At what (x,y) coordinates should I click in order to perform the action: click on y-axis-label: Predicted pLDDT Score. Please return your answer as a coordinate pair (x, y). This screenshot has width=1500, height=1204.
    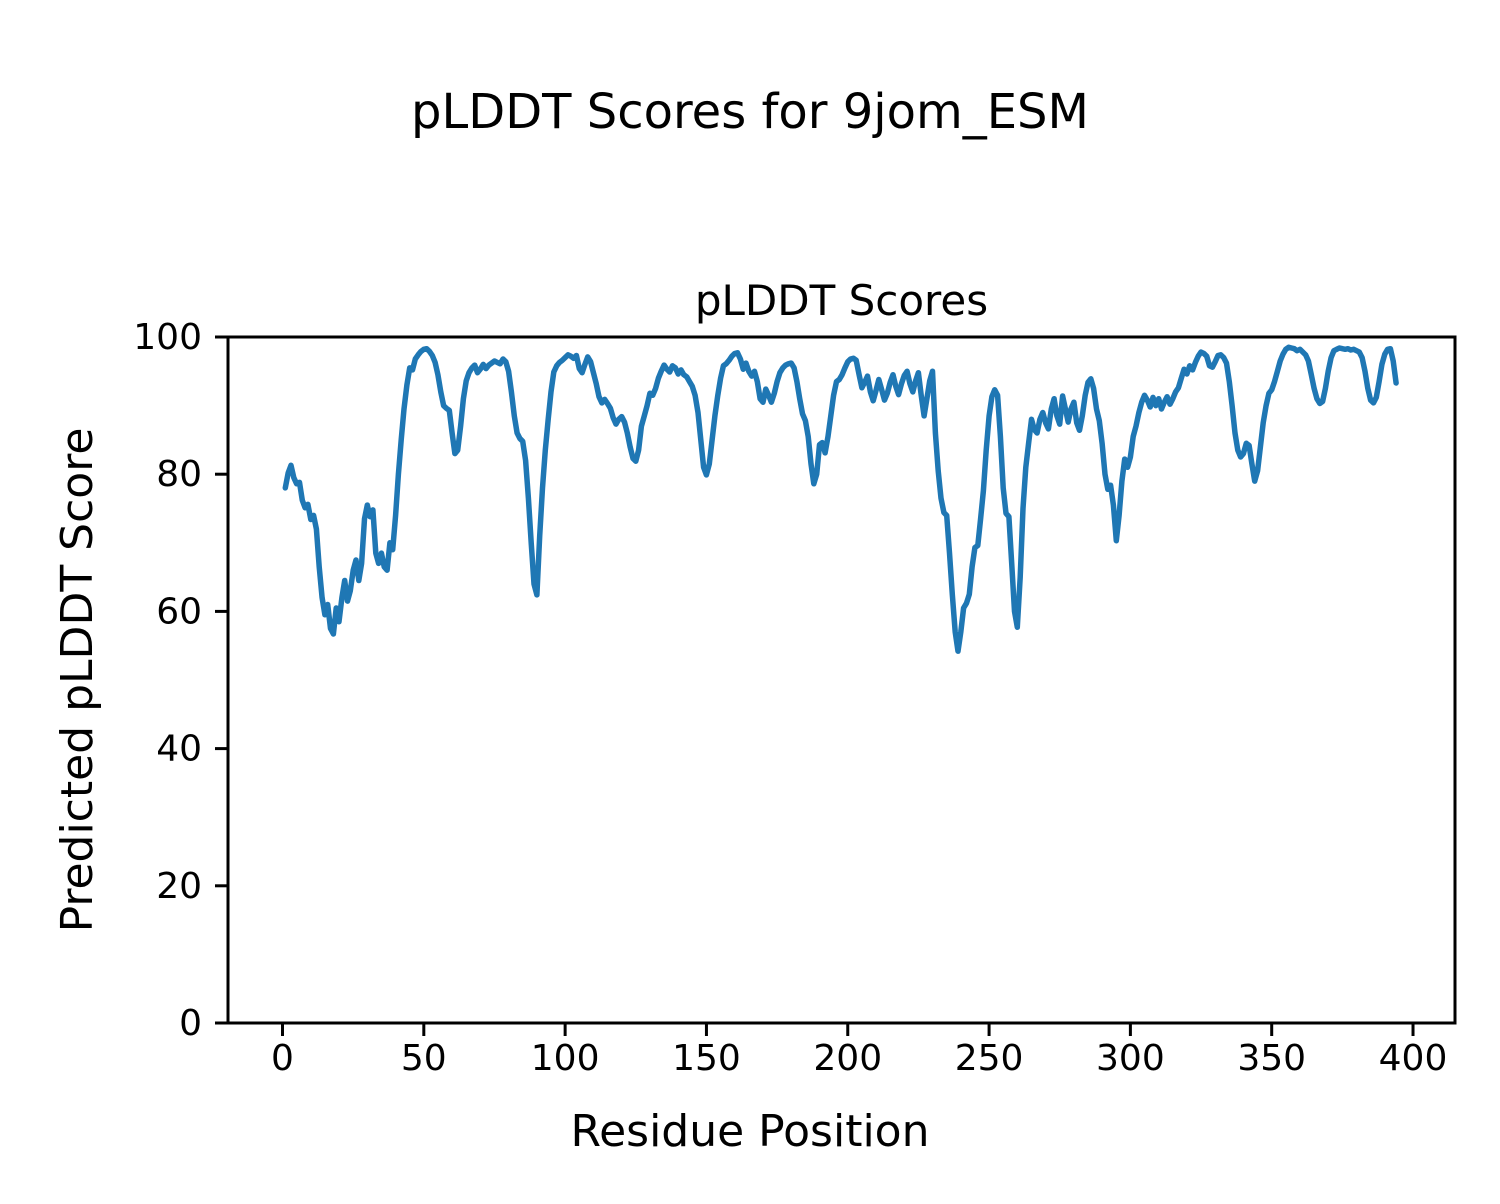
    Looking at the image, I should click on (77, 680).